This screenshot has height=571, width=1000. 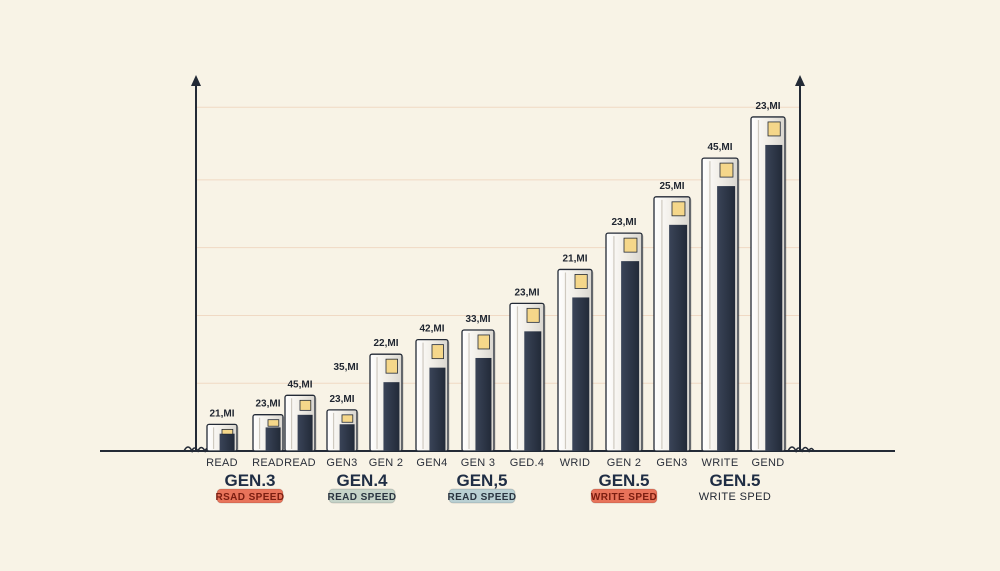 I want to click on y-axis-left-arrow, so click(x=196, y=80).